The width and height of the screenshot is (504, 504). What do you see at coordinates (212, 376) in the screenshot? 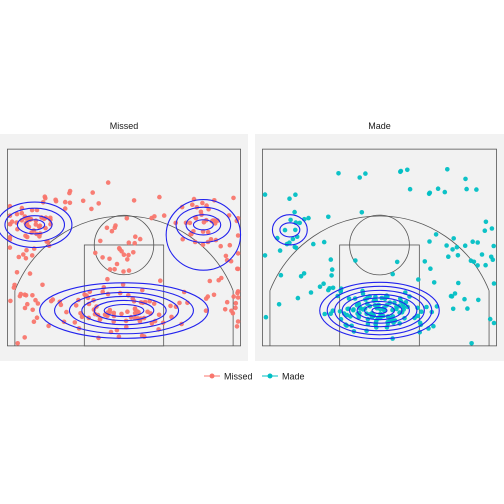
I see `legend-key-dot-missed` at bounding box center [212, 376].